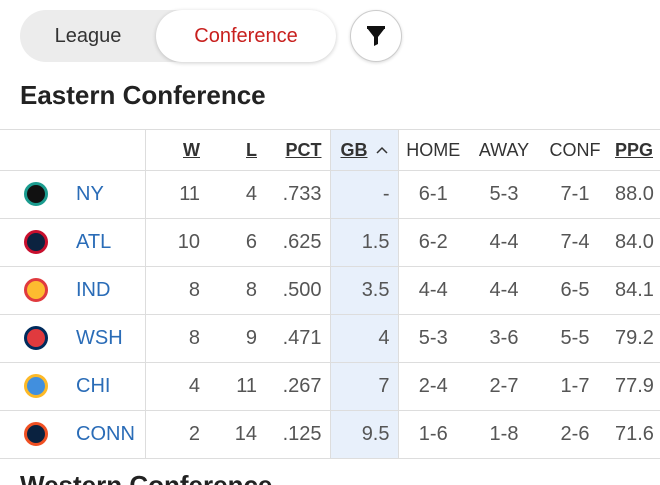 Image resolution: width=660 pixels, height=485 pixels. What do you see at coordinates (73, 434) in the screenshot?
I see `team-cell: CONN` at bounding box center [73, 434].